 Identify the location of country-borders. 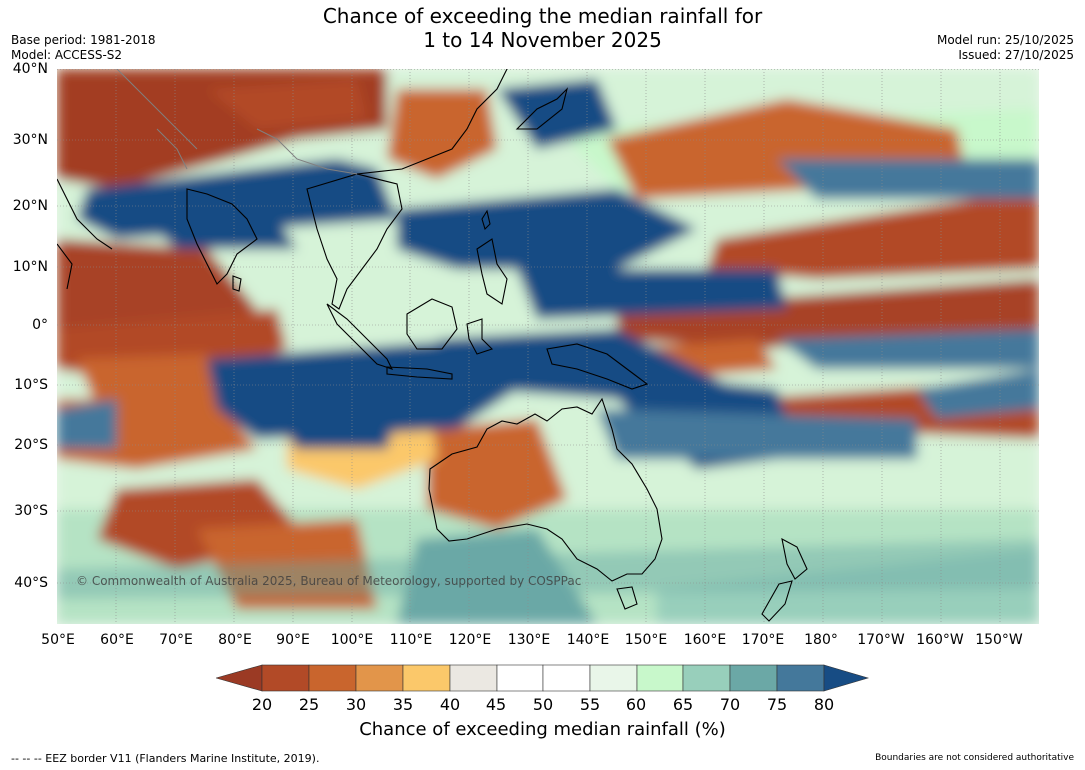
(237, 122).